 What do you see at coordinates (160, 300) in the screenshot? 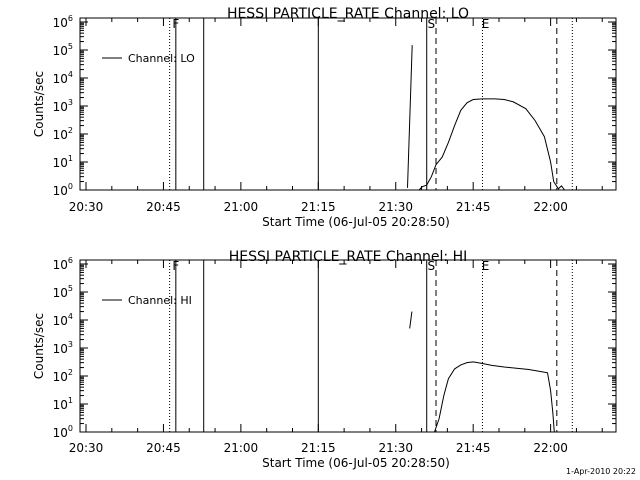
I see `legend-label: Channel: HI` at bounding box center [160, 300].